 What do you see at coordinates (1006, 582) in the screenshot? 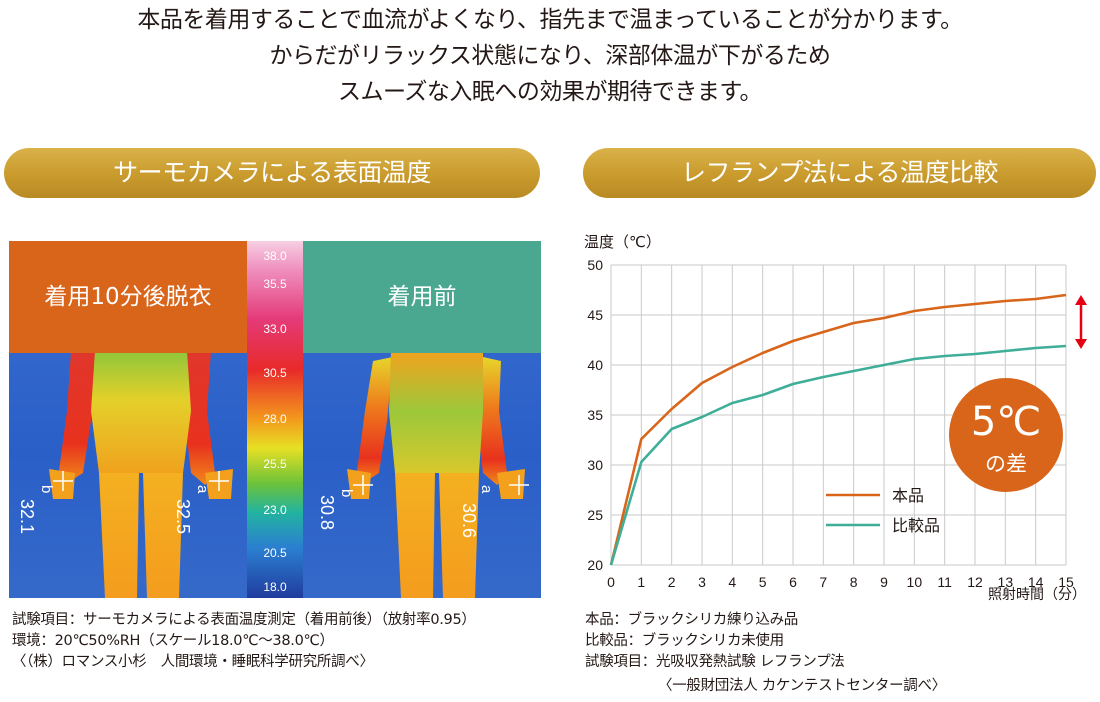
I see `x-tick-label: 13` at bounding box center [1006, 582].